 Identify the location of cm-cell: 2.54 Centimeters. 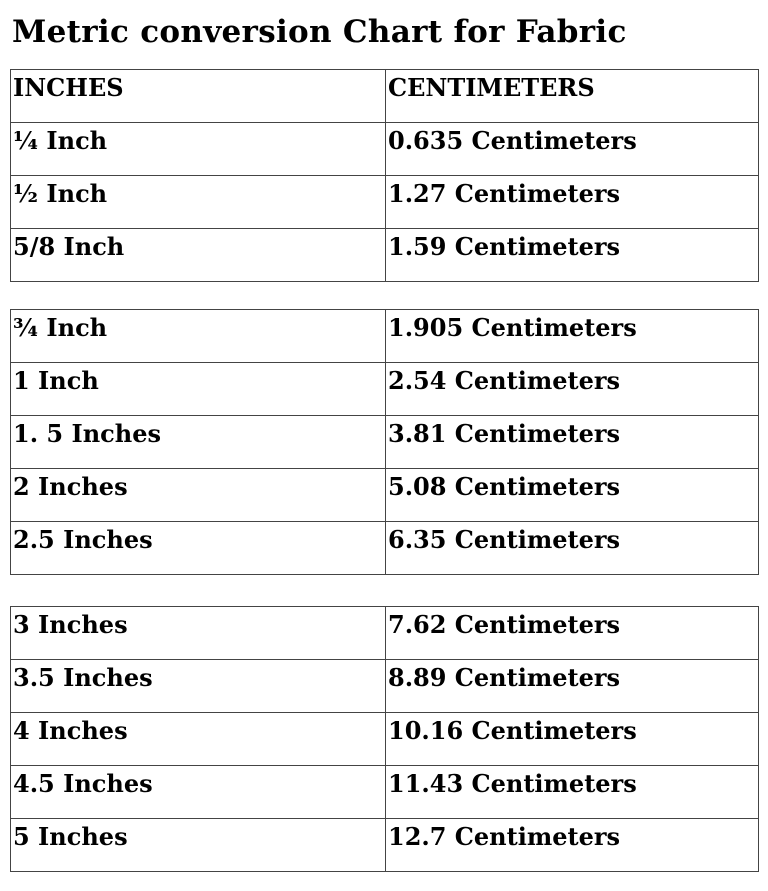
(572, 389).